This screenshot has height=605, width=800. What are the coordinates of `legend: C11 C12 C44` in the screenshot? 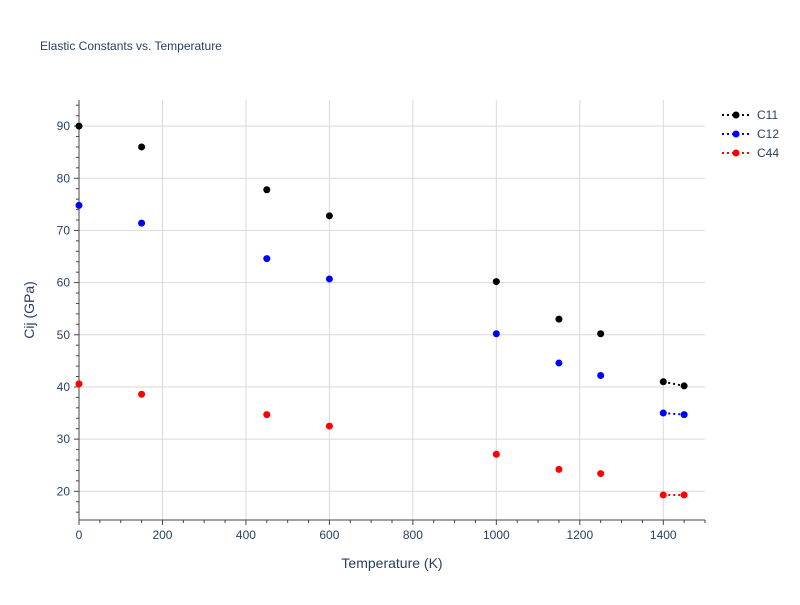 It's located at (750, 134).